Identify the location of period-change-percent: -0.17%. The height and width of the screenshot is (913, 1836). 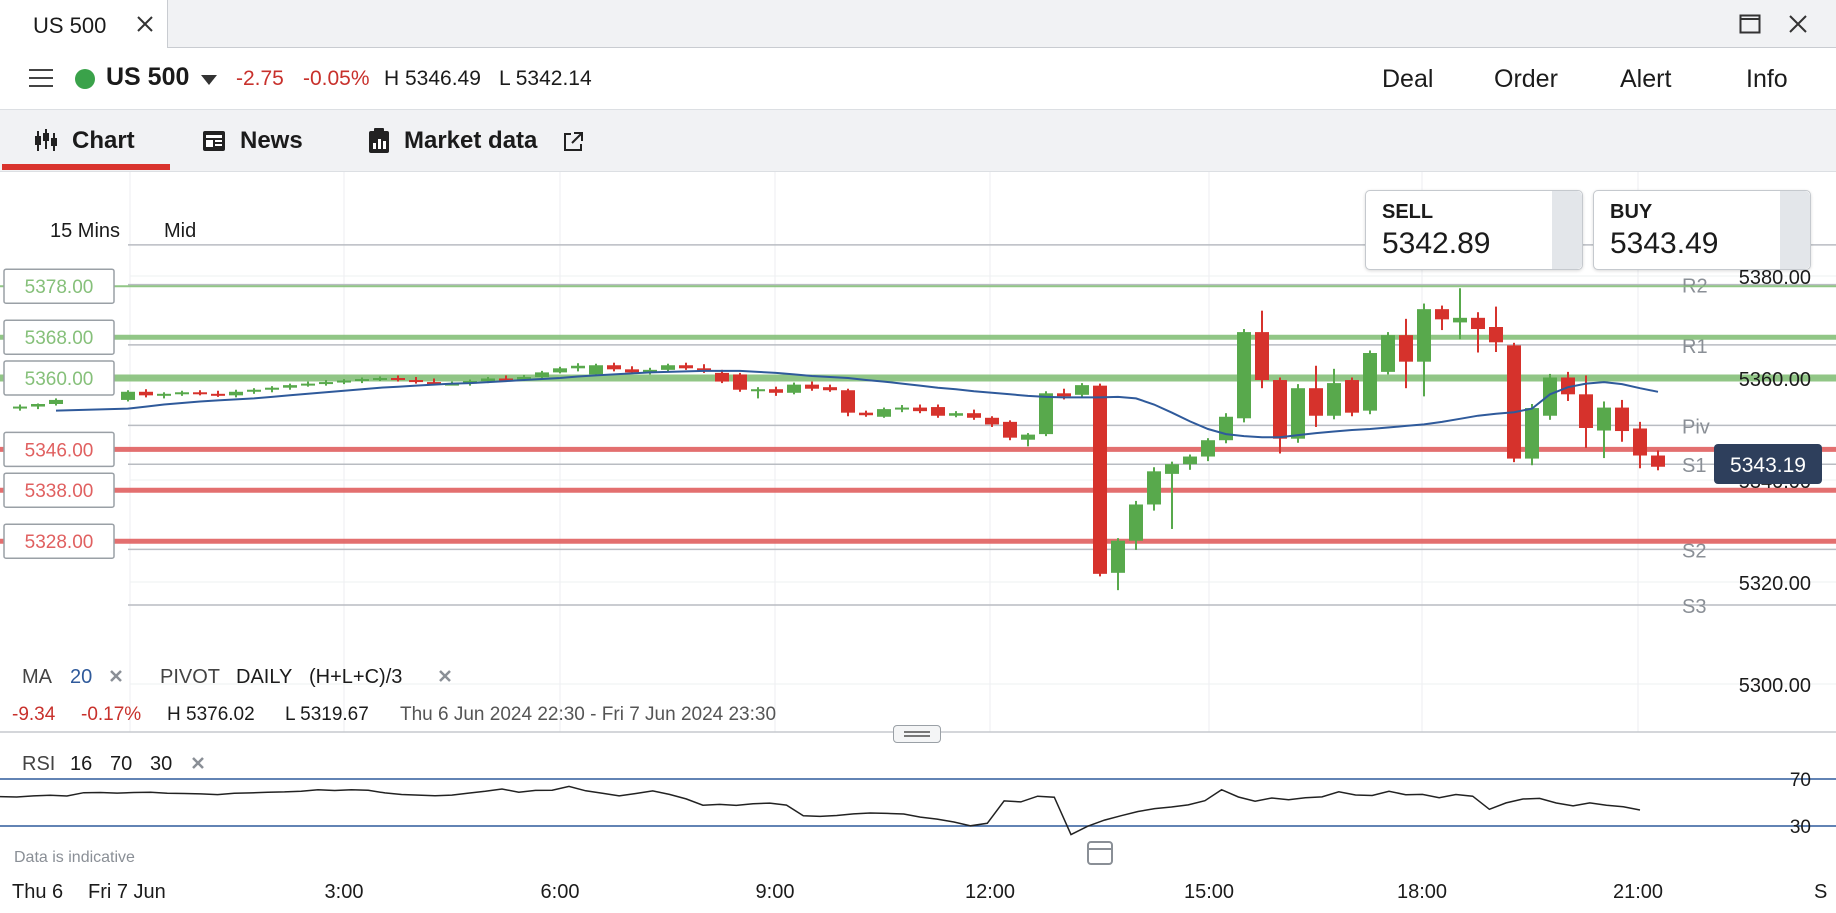
(111, 714).